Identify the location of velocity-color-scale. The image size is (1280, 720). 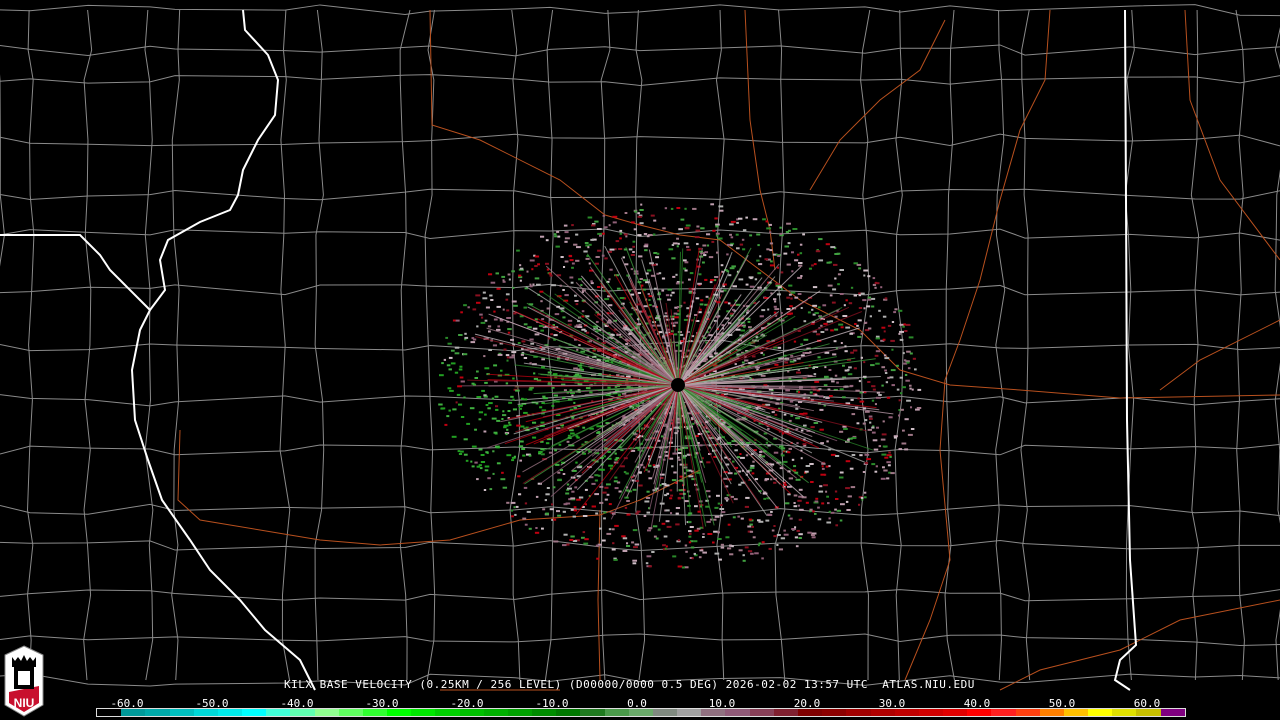
(641, 712).